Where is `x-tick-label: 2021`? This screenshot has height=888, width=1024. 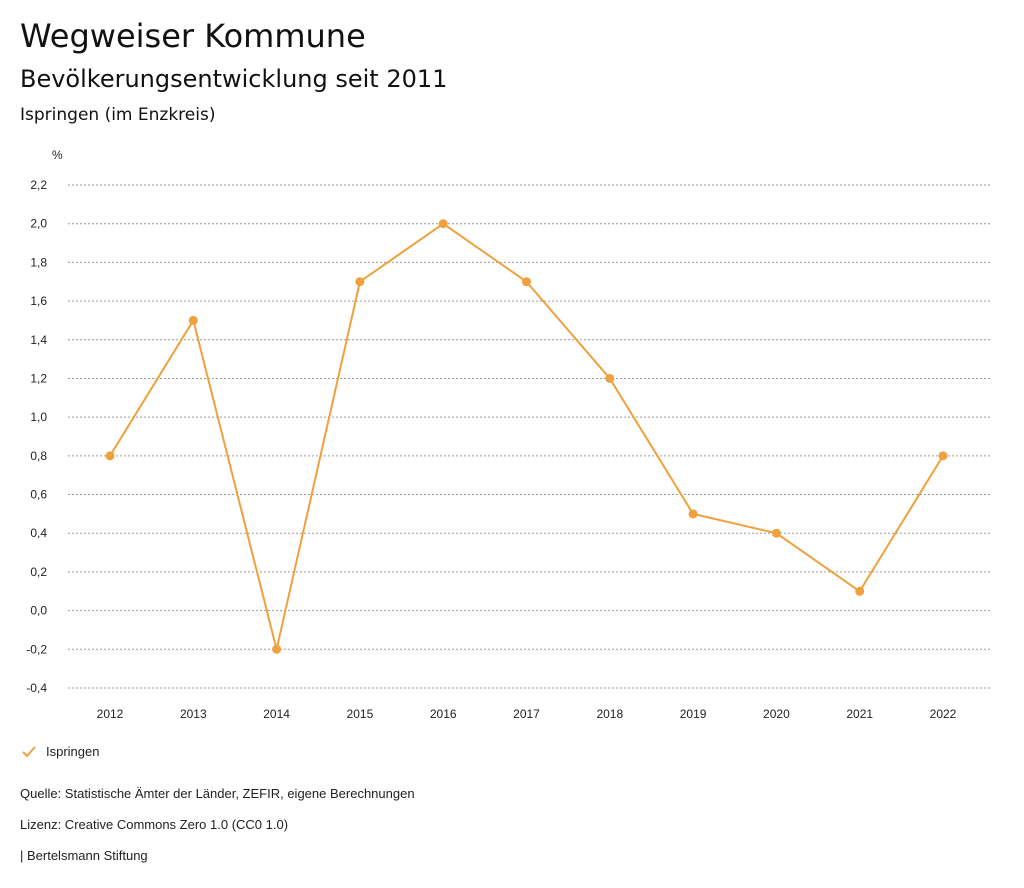
x-tick-label: 2021 is located at coordinates (859, 714).